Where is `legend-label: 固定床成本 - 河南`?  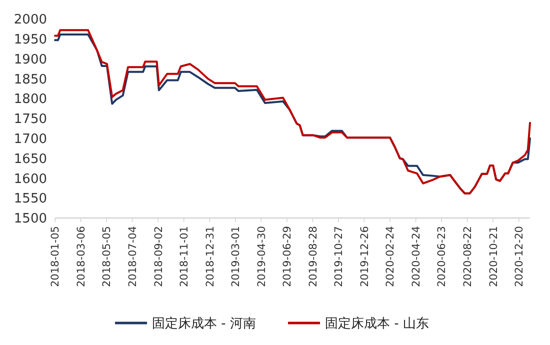
legend-label: 固定床成本 - 河南 is located at coordinates (204, 324).